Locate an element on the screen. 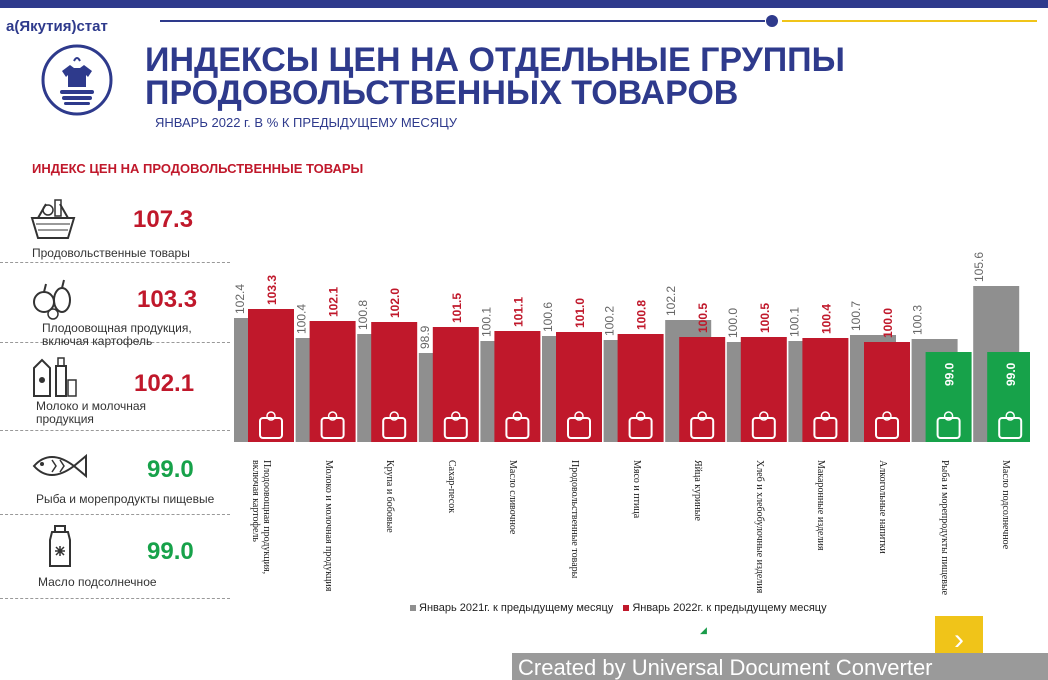  category-label: Яйца куриные is located at coordinates (698, 490).